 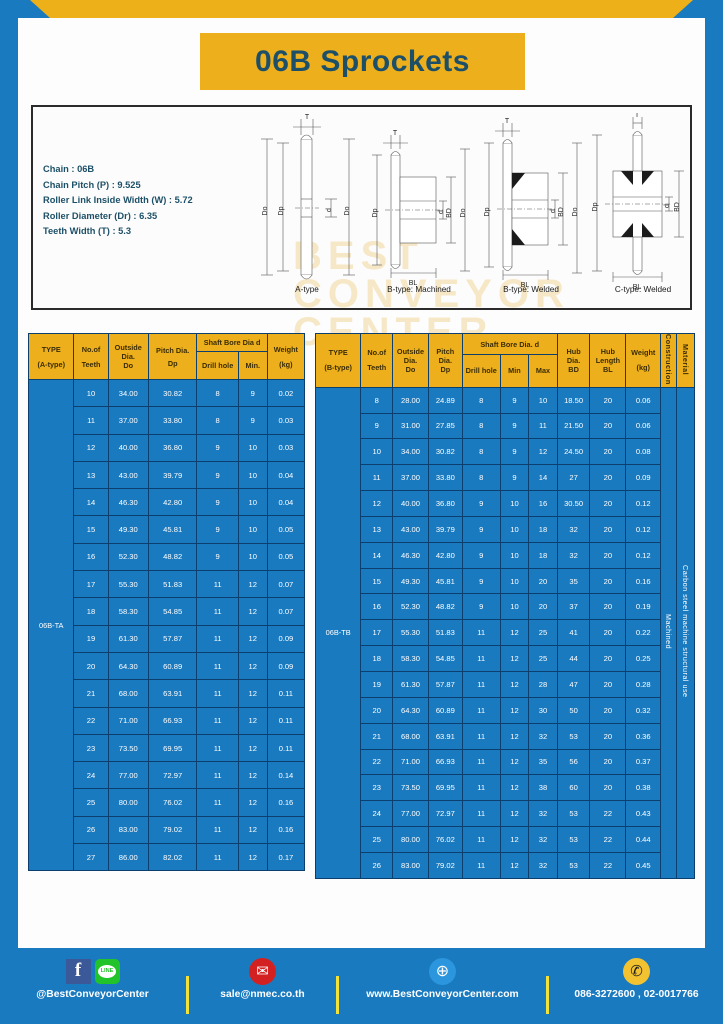 What do you see at coordinates (643, 210) in the screenshot?
I see `diagram-c-type-welded: T` at bounding box center [643, 210].